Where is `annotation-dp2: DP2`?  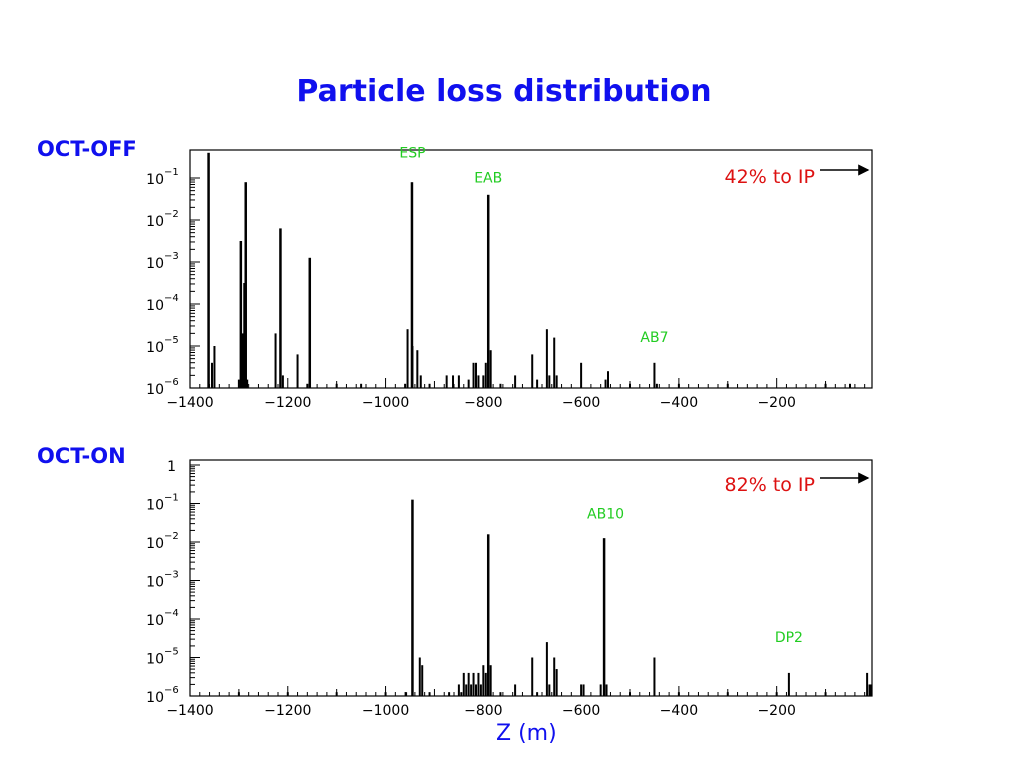 annotation-dp2: DP2 is located at coordinates (789, 638).